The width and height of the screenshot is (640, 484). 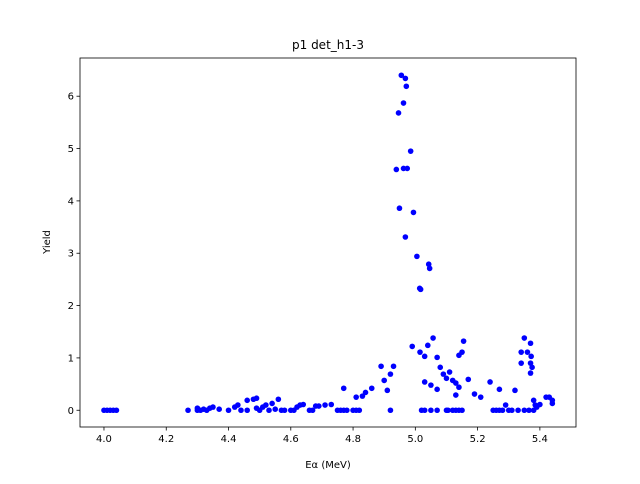 What do you see at coordinates (328, 45) in the screenshot?
I see `chart-title: p1 det_h1-3` at bounding box center [328, 45].